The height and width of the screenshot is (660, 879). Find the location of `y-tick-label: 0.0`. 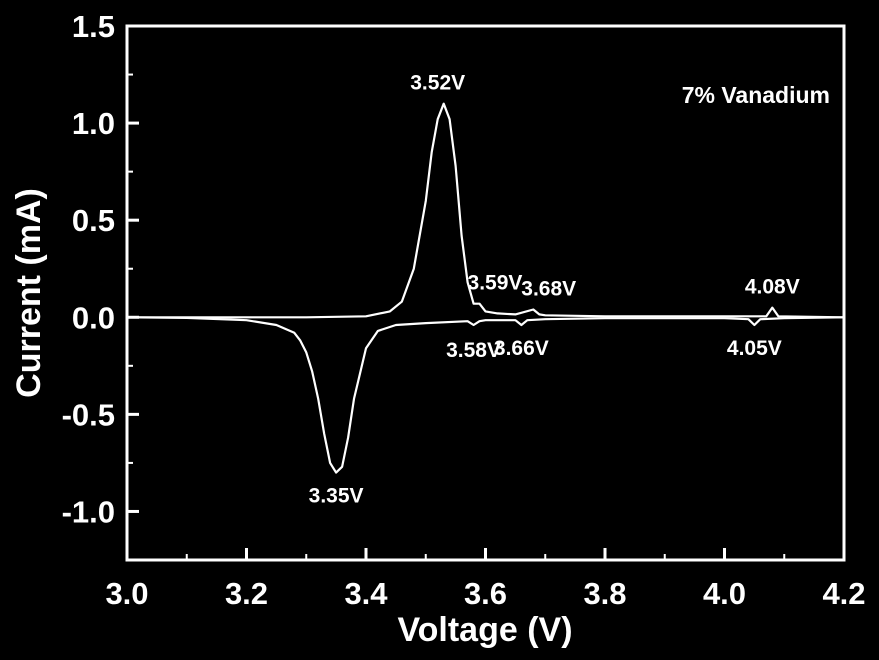

y-tick-label: 0.0 is located at coordinates (93, 317).